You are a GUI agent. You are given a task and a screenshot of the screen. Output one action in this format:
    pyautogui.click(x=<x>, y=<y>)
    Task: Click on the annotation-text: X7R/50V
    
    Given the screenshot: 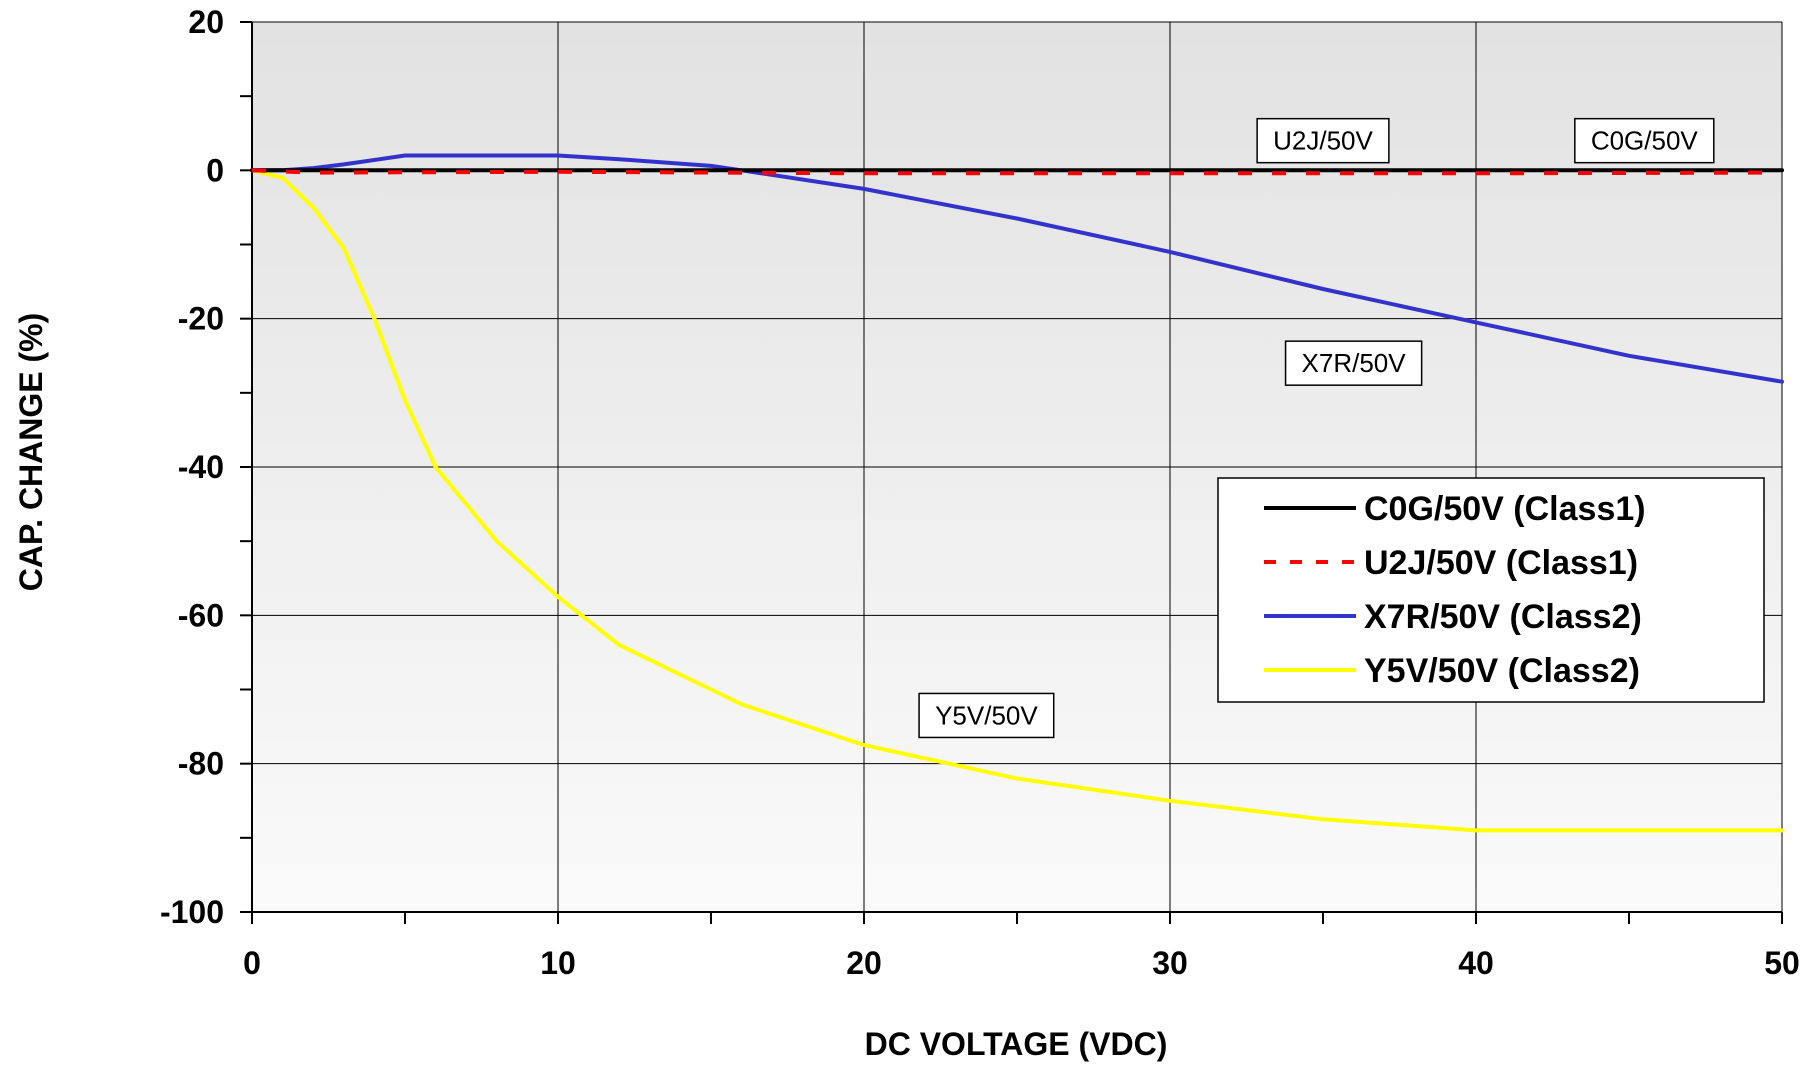 What is the action you would take?
    pyautogui.click(x=1354, y=363)
    